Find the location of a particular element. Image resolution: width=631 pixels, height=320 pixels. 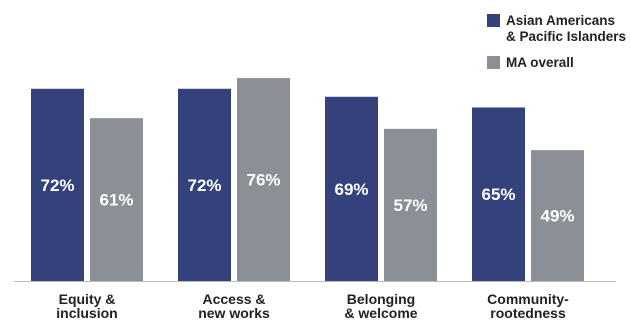

category-label-2: Belonging & welcome is located at coordinates (380, 305).